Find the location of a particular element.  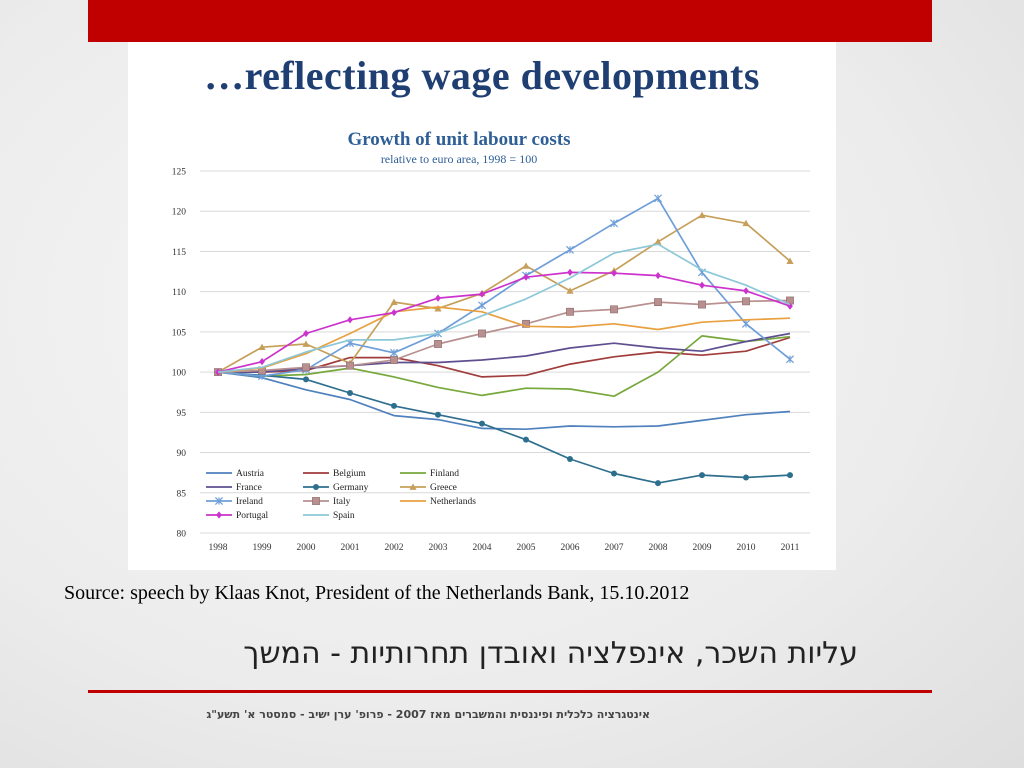

series-italy is located at coordinates (504, 336).